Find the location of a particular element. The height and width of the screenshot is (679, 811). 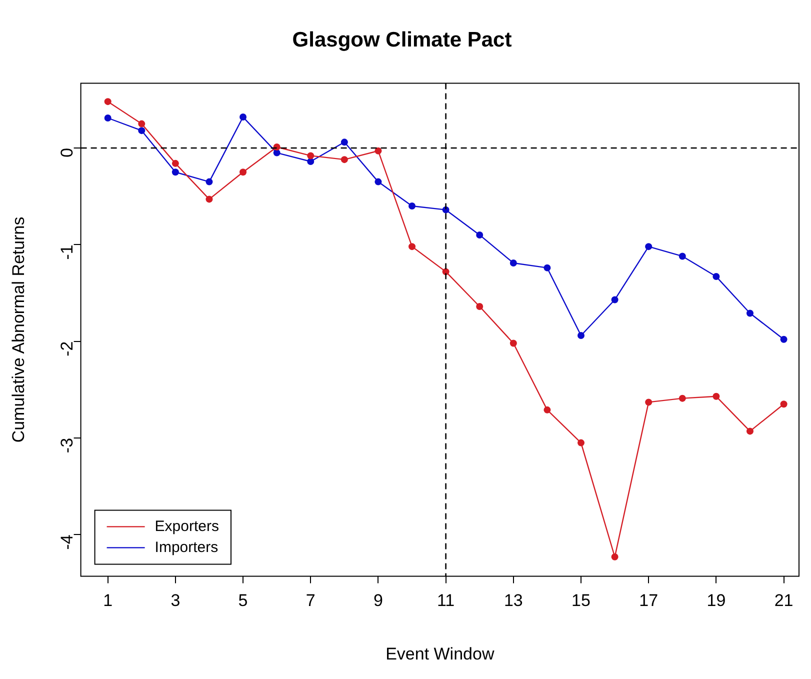

x-tick-label: 13 is located at coordinates (513, 600).